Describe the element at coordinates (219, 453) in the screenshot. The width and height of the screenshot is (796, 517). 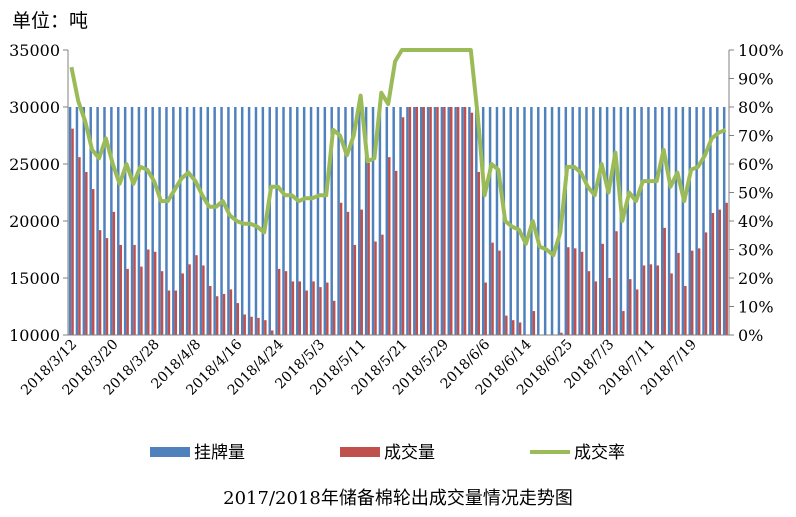
I see `legend-listing-label: 挂牌量` at that location.